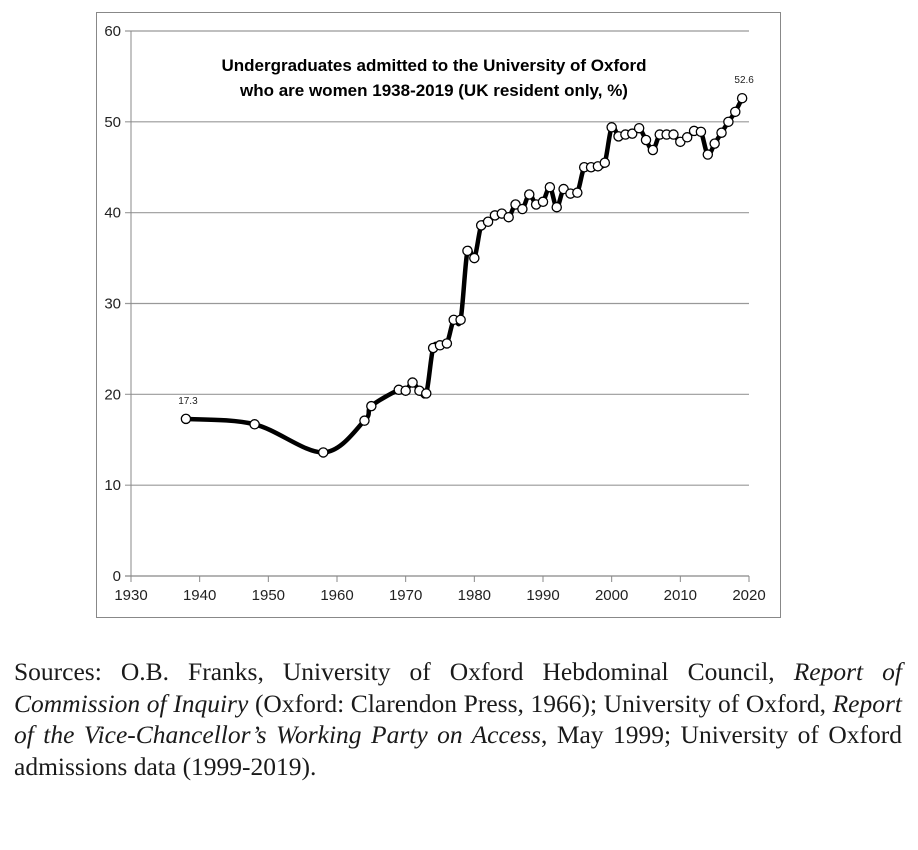  I want to click on x-tick-label: 1930, so click(130, 595).